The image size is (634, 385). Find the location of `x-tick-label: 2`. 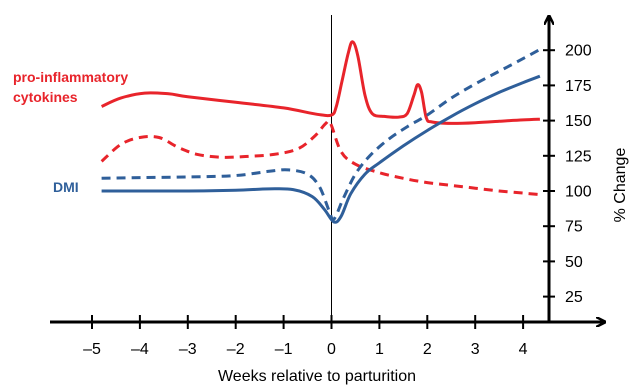

x-tick-label: 2 is located at coordinates (427, 349).